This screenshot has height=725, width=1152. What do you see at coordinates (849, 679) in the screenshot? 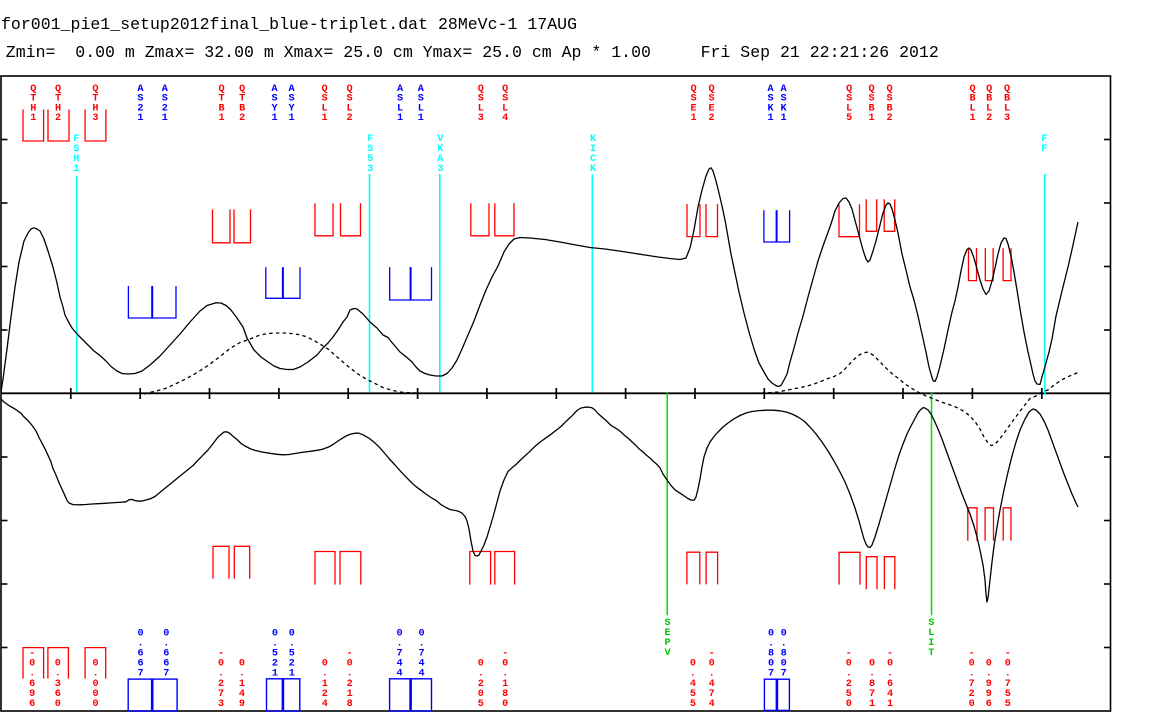
I see `svg-text:-0.250: -0. 2 5 0` at bounding box center [849, 679].